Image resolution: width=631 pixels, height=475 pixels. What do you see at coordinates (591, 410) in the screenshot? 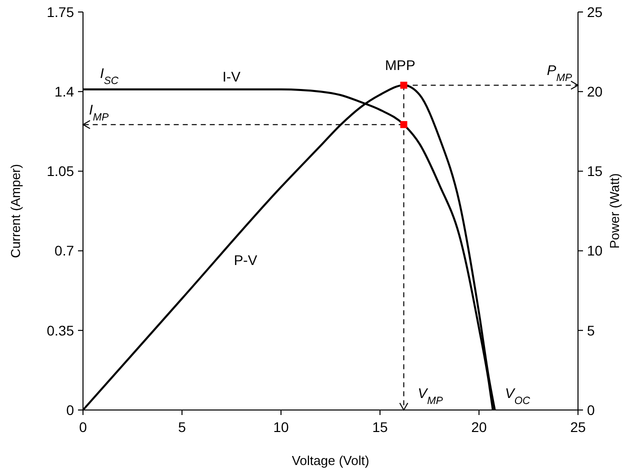
I see `y2-tick-label: 0` at bounding box center [591, 410].